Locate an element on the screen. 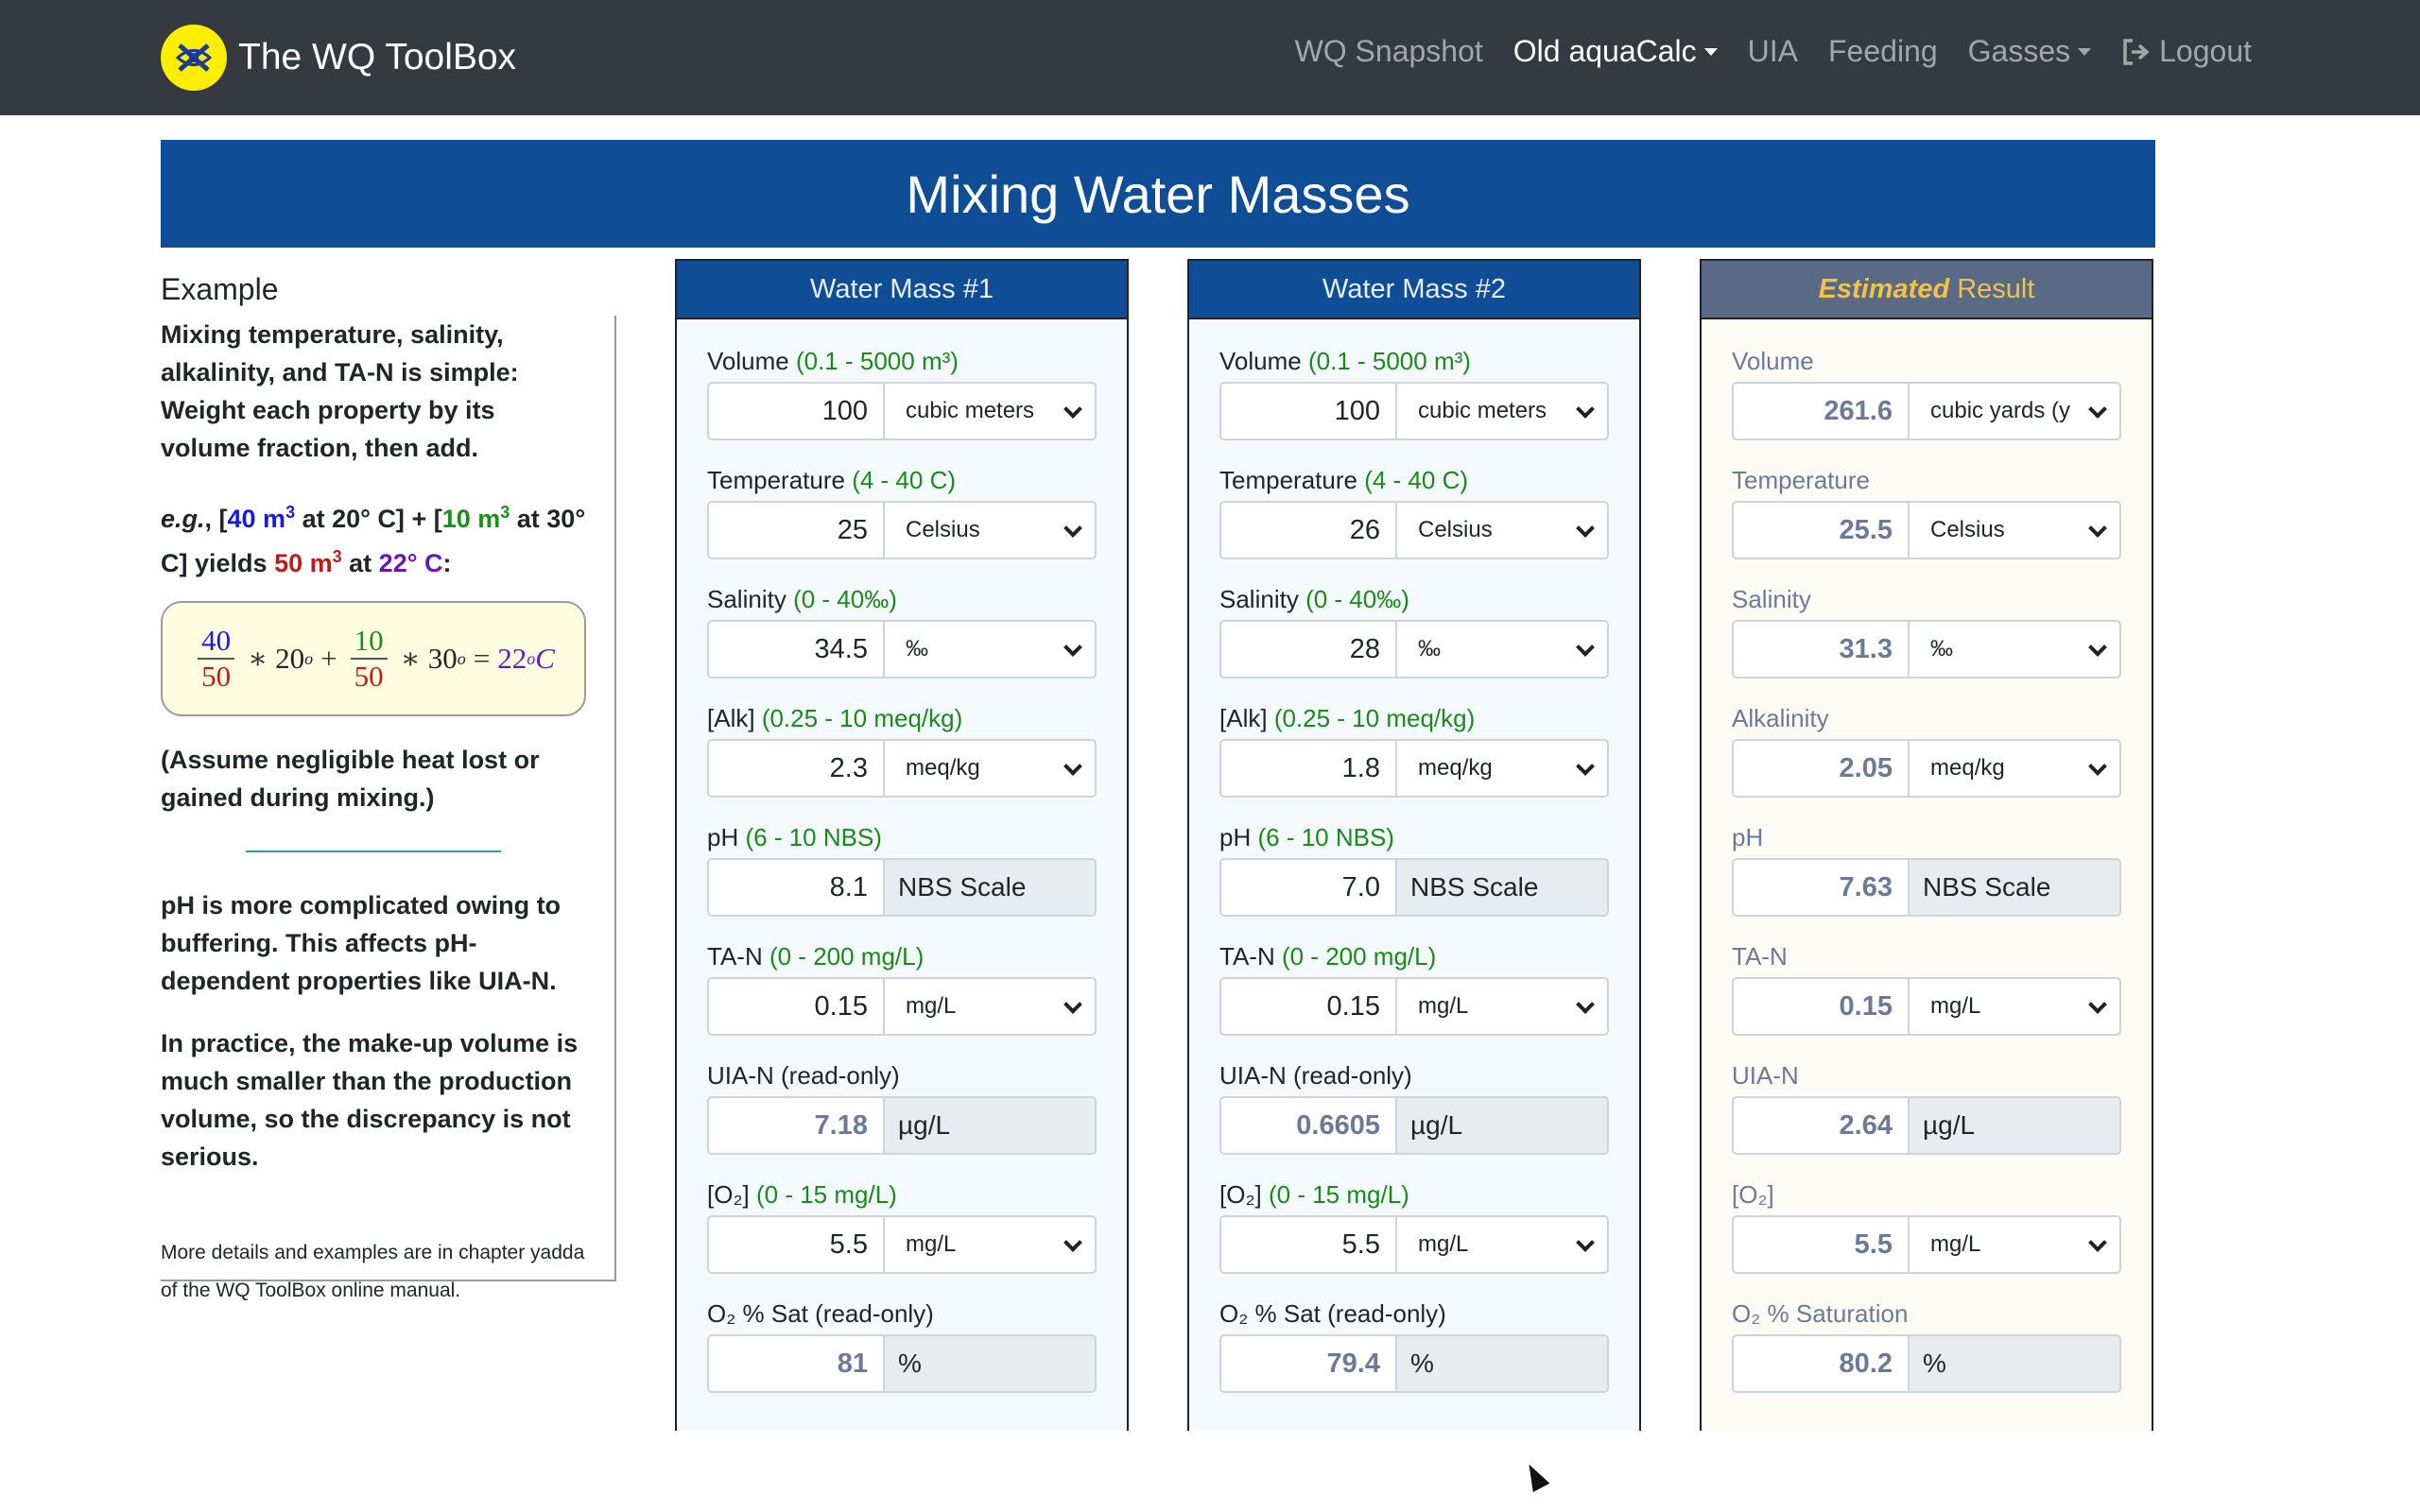  m1-salinity-label: Salinity is located at coordinates (746, 599).